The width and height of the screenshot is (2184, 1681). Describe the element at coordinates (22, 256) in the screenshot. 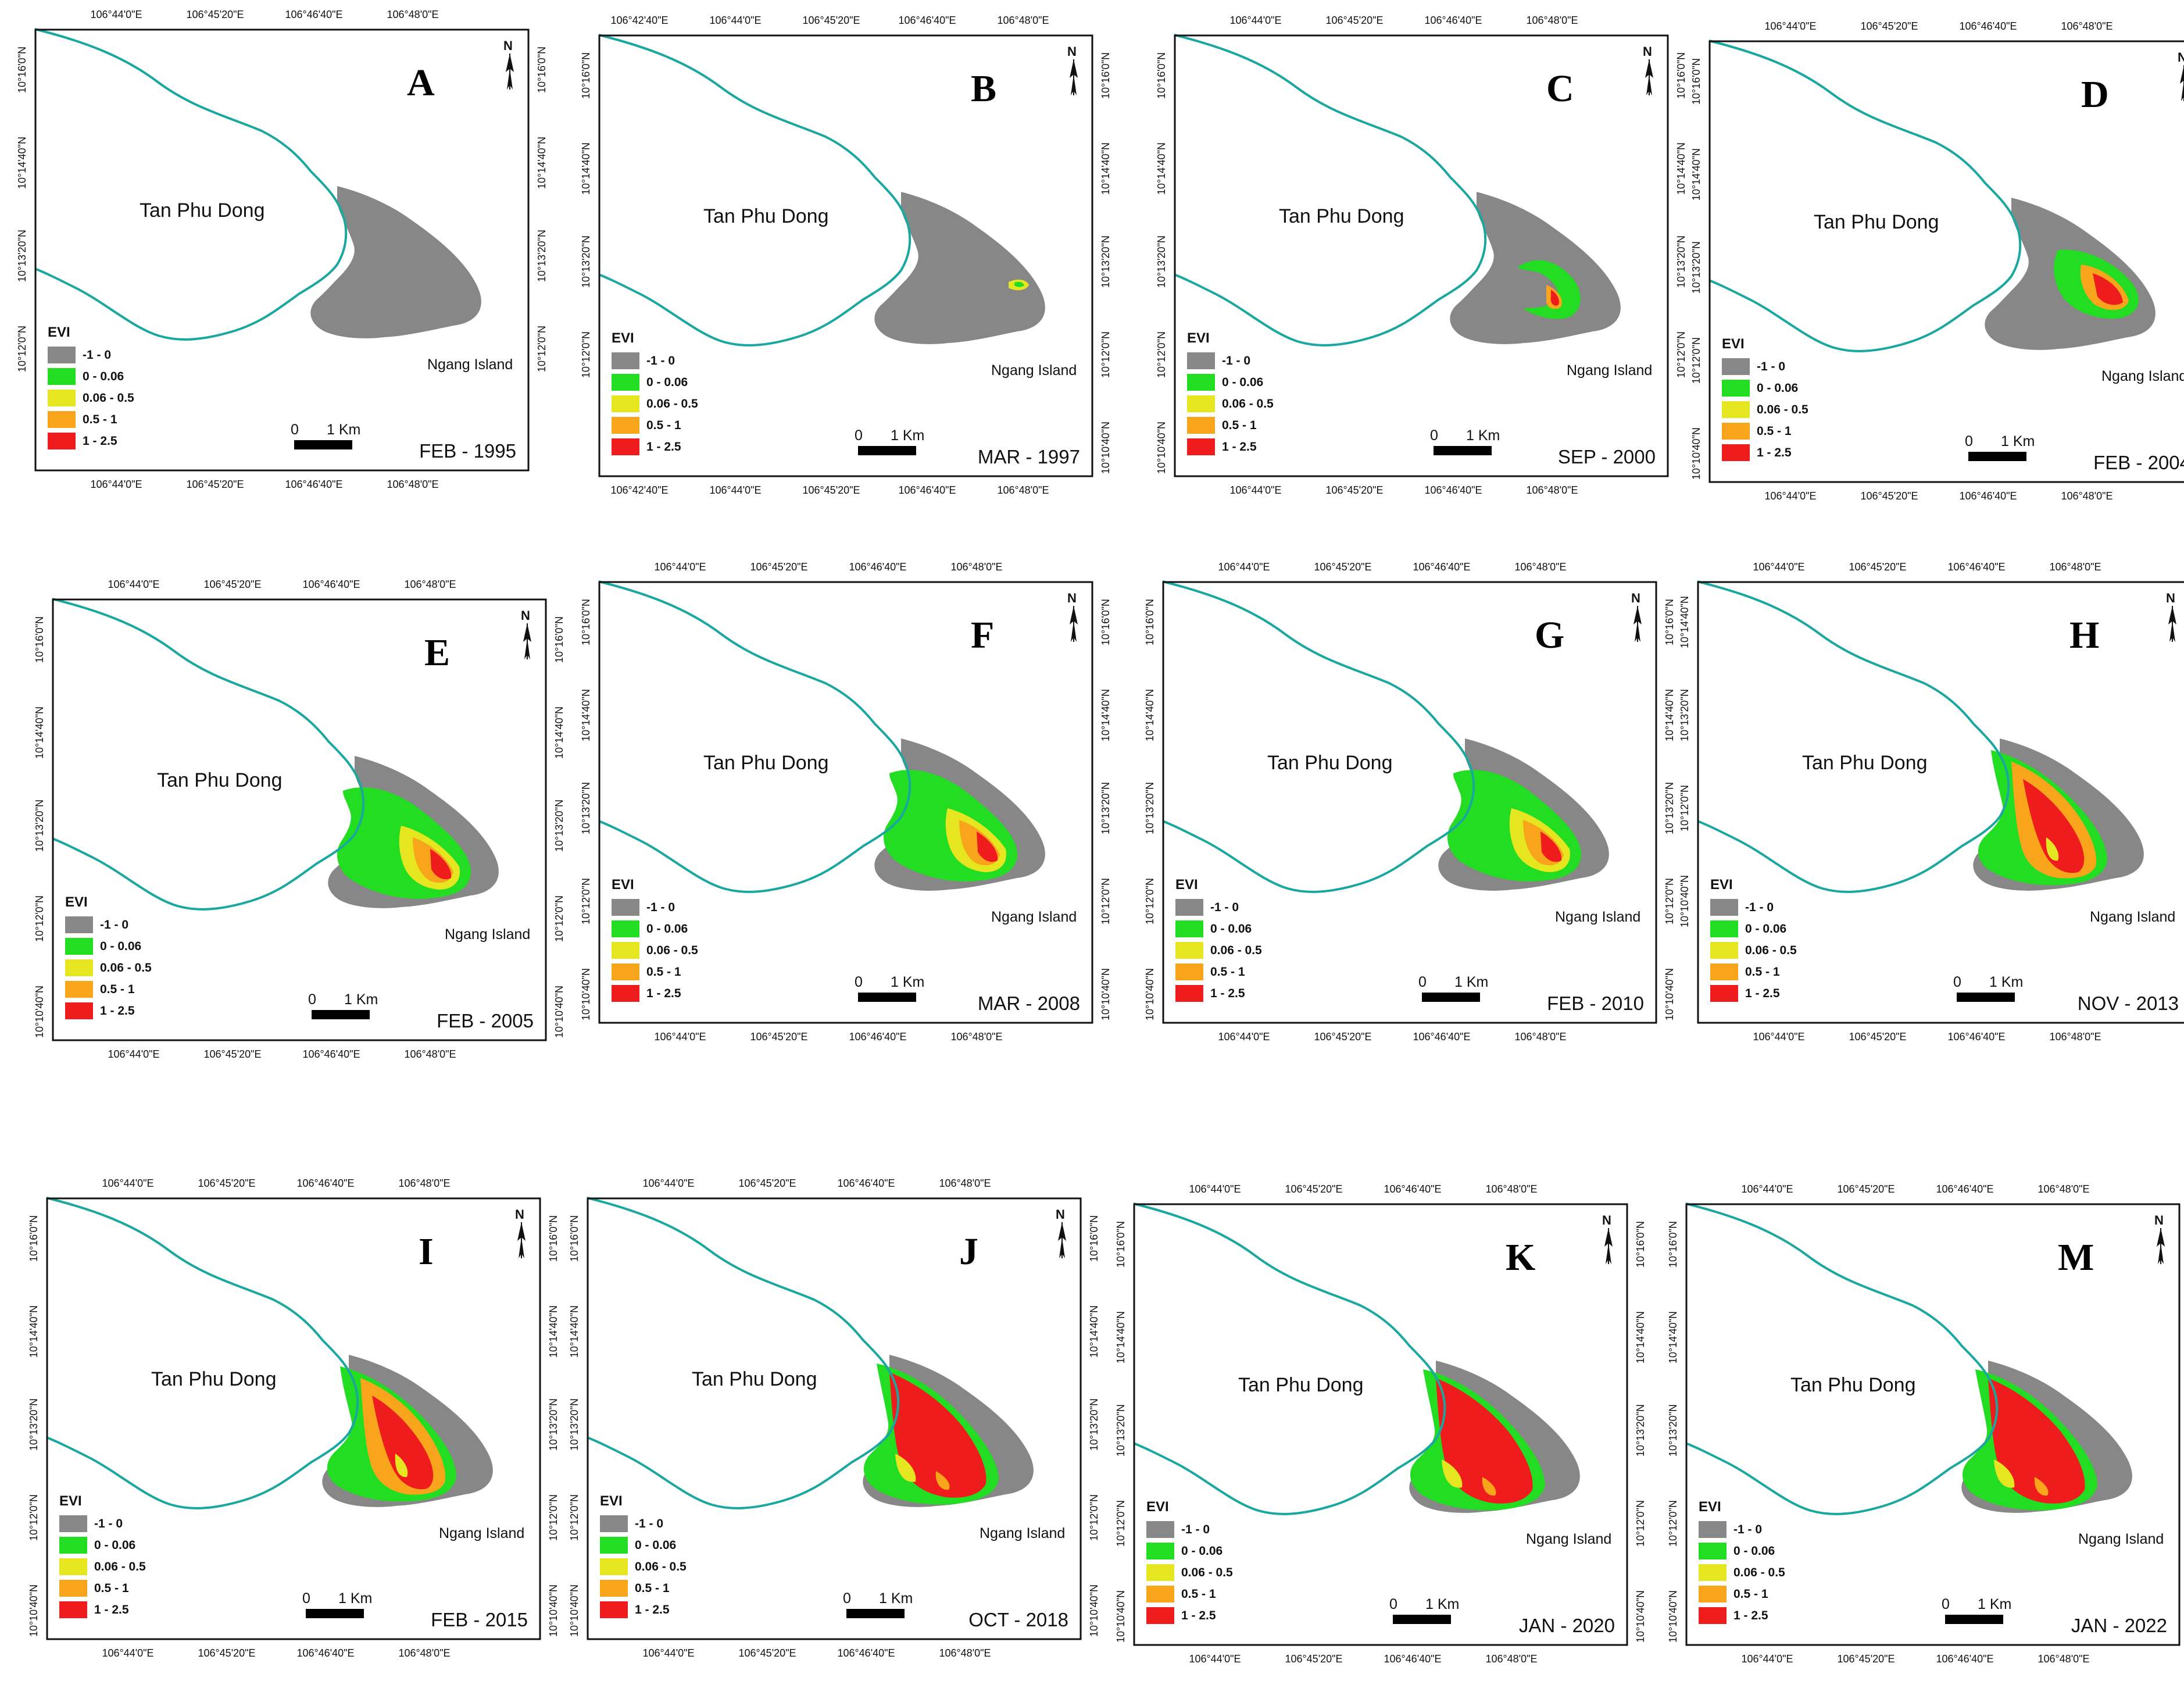

I see `left-coordinate-label: 10°13'20"N` at that location.